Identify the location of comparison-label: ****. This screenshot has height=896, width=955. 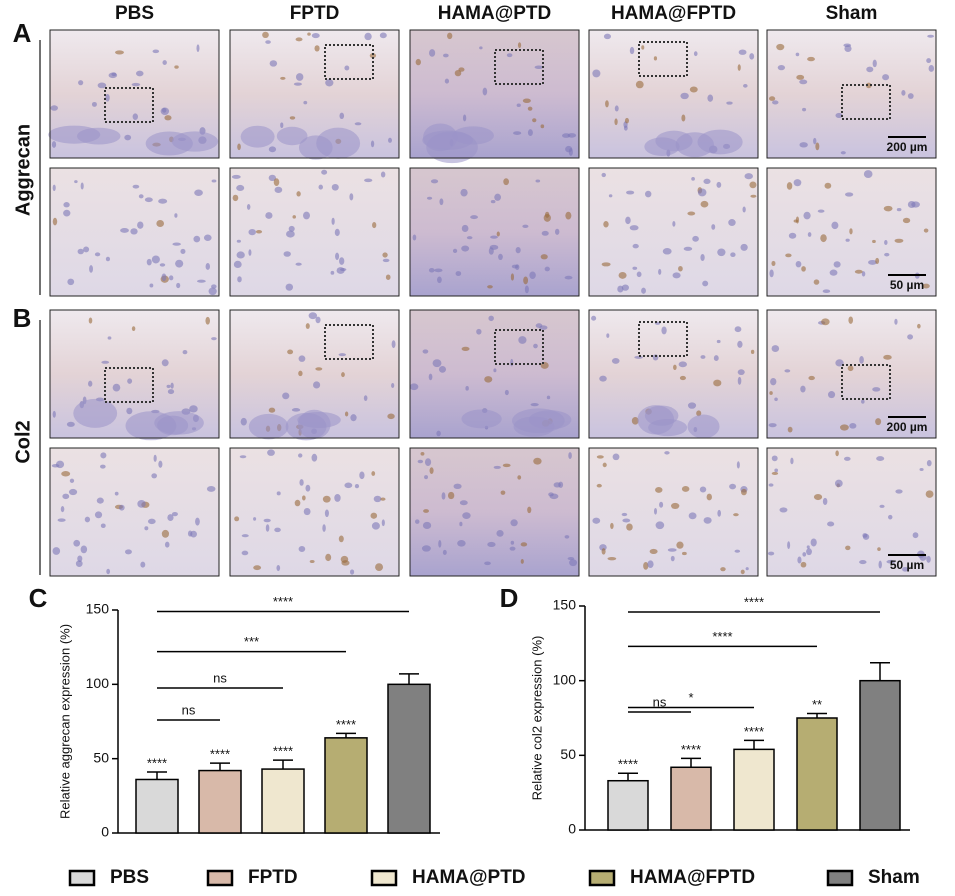
(283, 601).